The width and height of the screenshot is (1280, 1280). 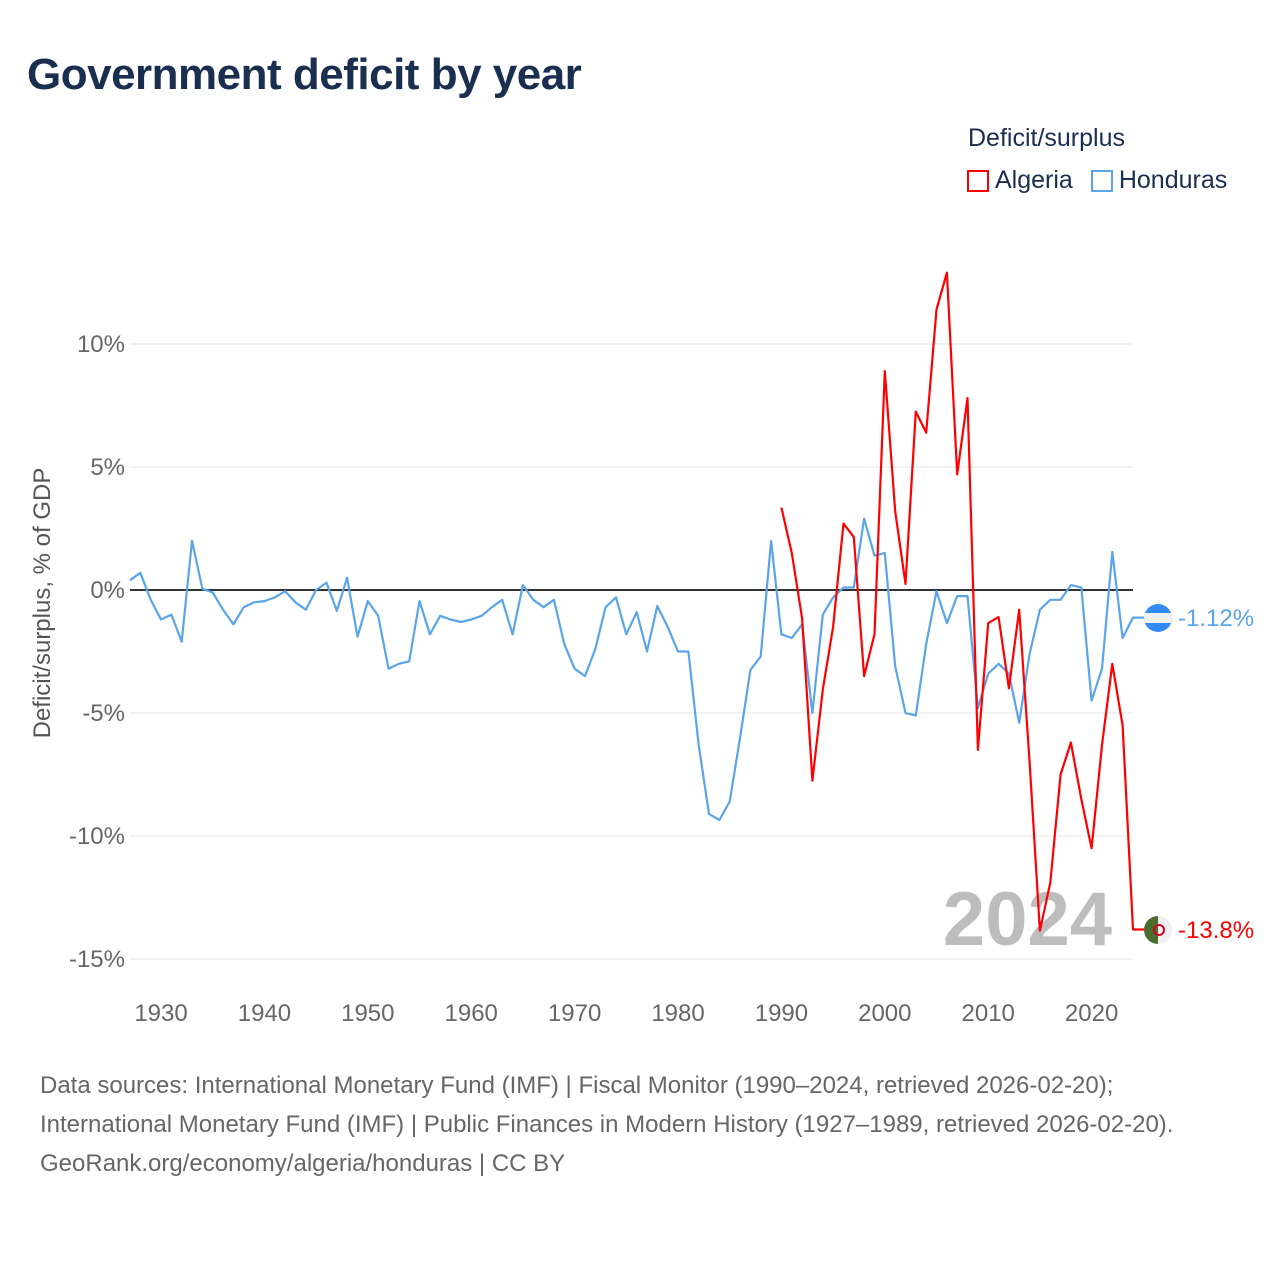 What do you see at coordinates (1158, 930) in the screenshot?
I see `flag-algeria-icon` at bounding box center [1158, 930].